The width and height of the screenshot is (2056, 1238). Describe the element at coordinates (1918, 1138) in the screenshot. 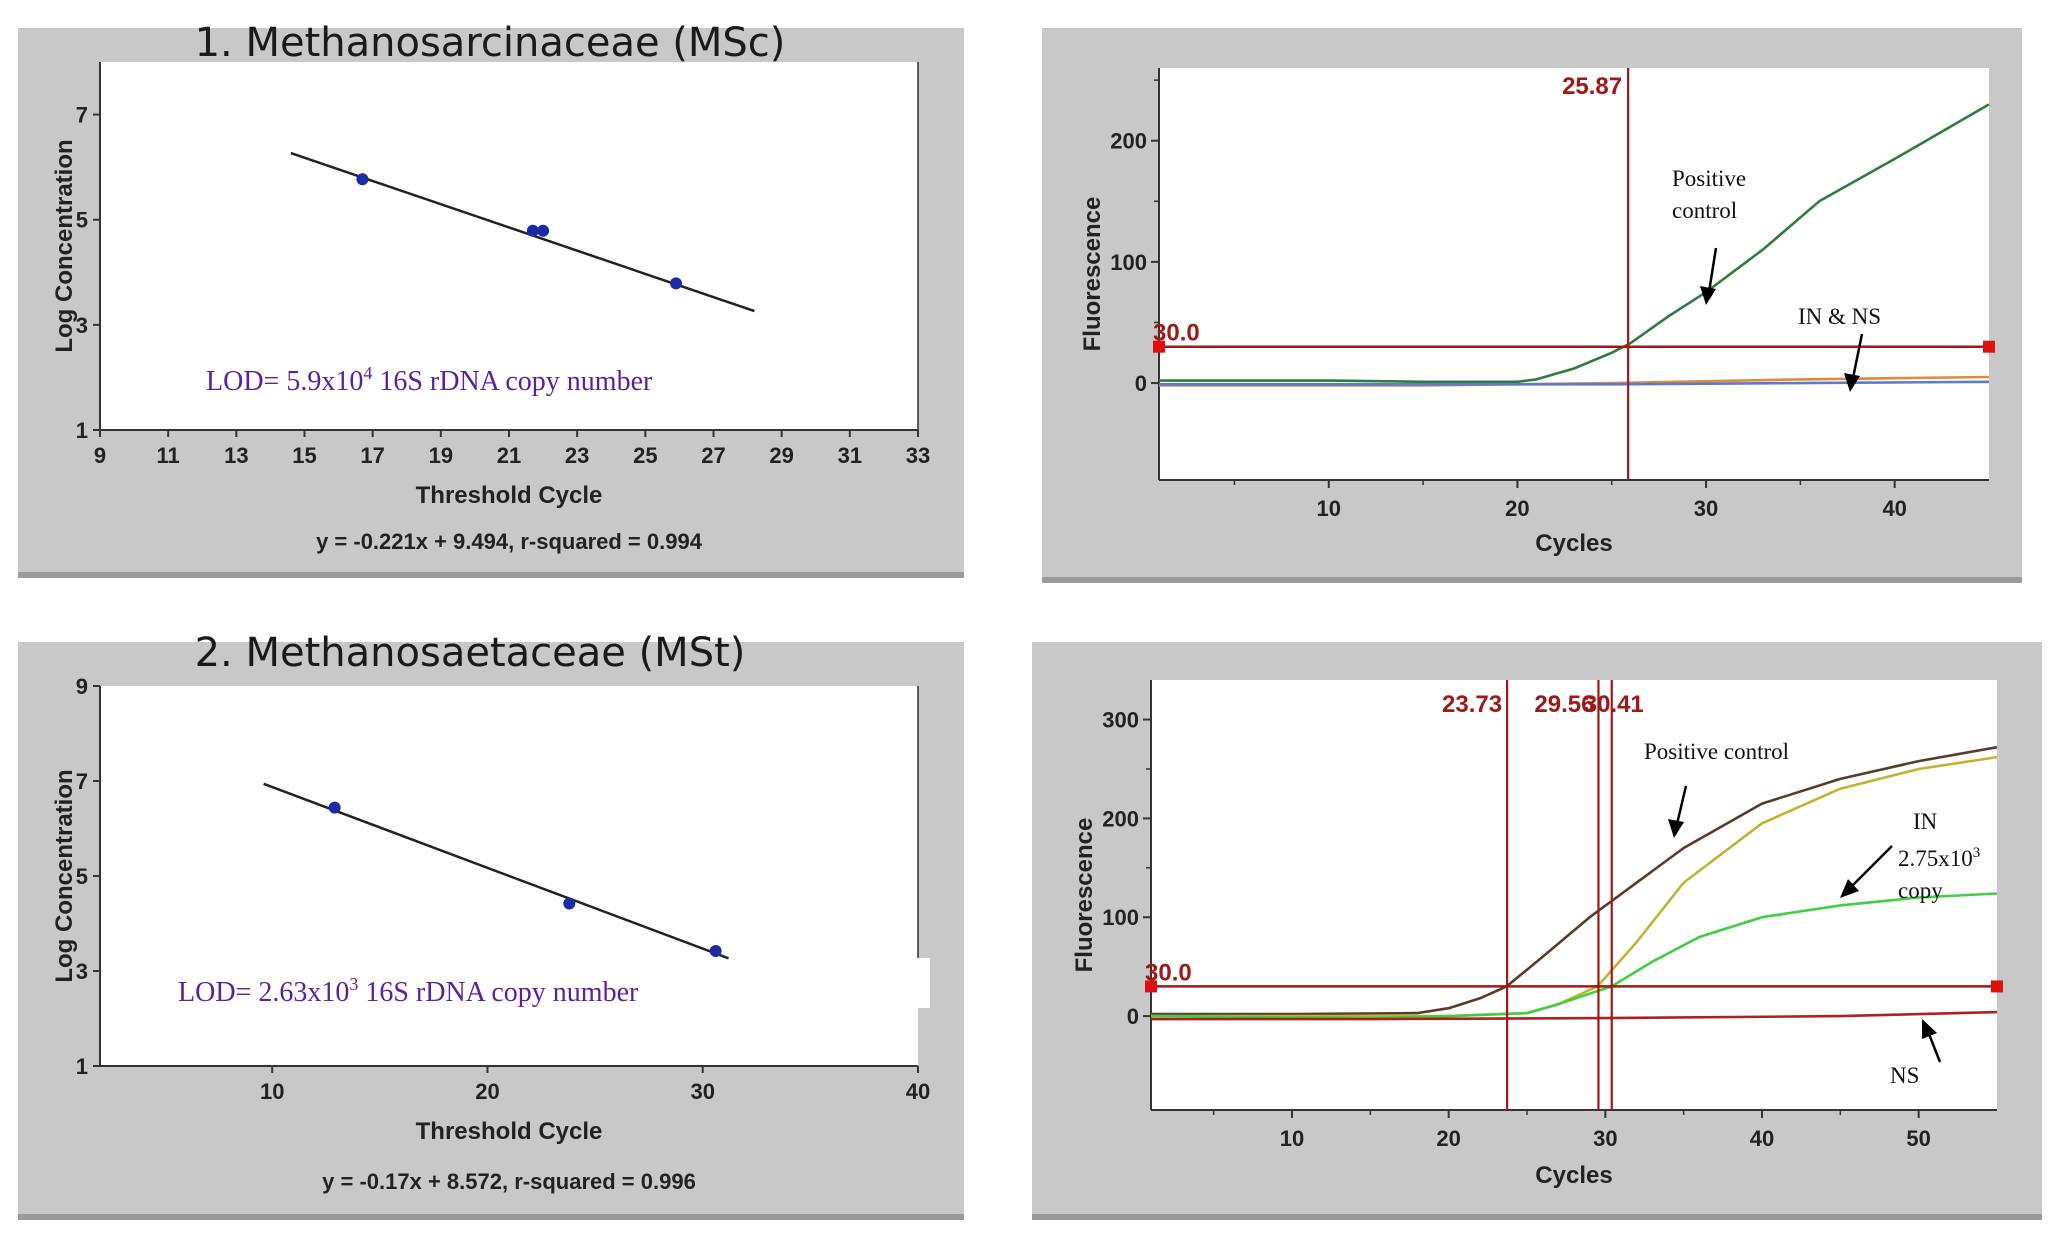

I see `x-tick-label: 50` at that location.